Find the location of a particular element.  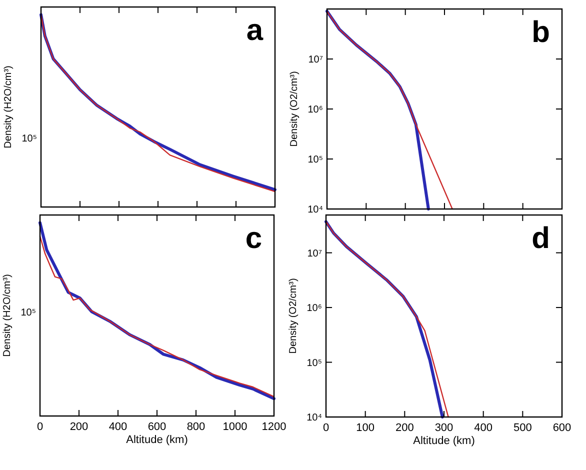

annotation: b is located at coordinates (541, 32).